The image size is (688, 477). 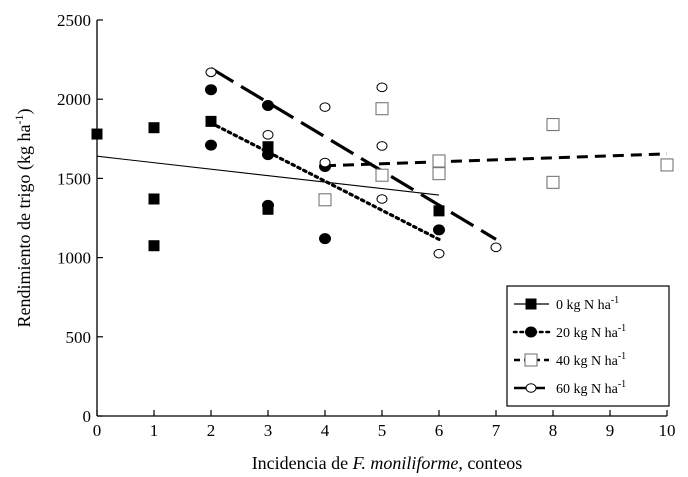 I want to click on x-tick-label: 6, so click(x=439, y=430).